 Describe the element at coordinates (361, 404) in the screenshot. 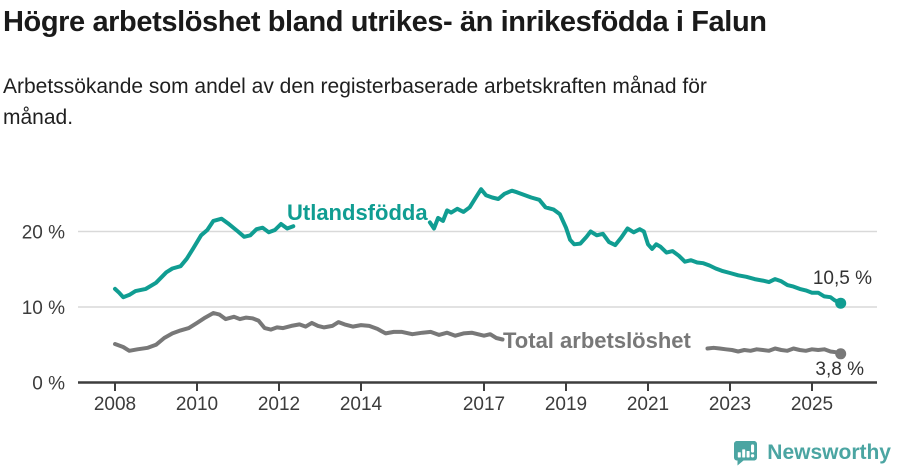

I see `x-axis-tick-label: 2014` at that location.